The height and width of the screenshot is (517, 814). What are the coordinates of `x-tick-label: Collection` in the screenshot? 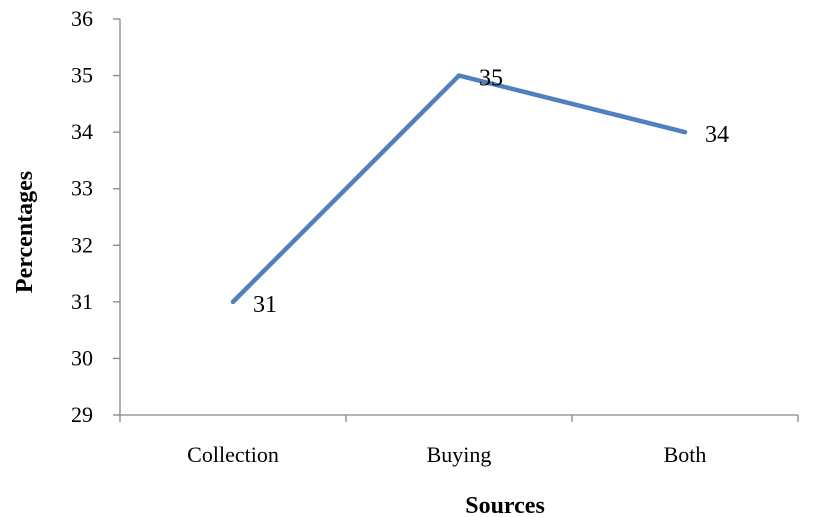 It's located at (233, 454).